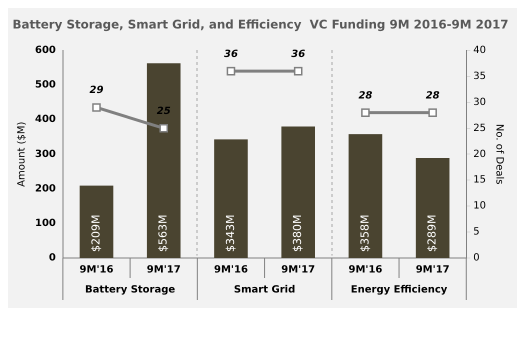 The height and width of the screenshot is (345, 525). Describe the element at coordinates (297, 233) in the screenshot. I see `data-label: $380M` at that location.